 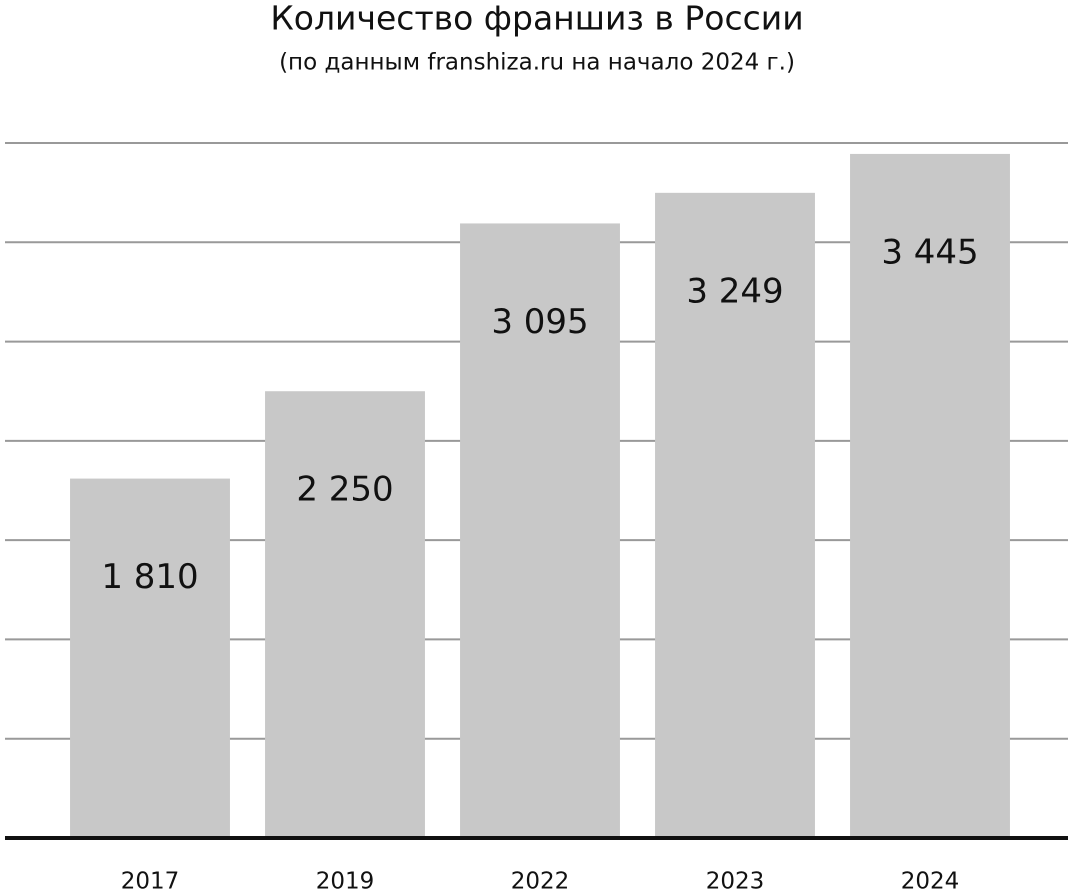 What do you see at coordinates (930, 882) in the screenshot?
I see `x-tick-label: 2024` at bounding box center [930, 882].